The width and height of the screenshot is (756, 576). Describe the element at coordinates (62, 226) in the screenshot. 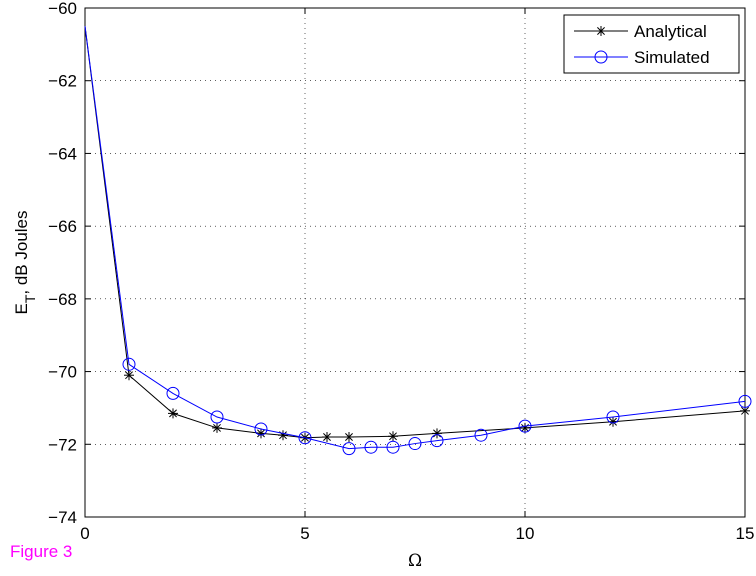

I see `y-tick-label: −66` at that location.